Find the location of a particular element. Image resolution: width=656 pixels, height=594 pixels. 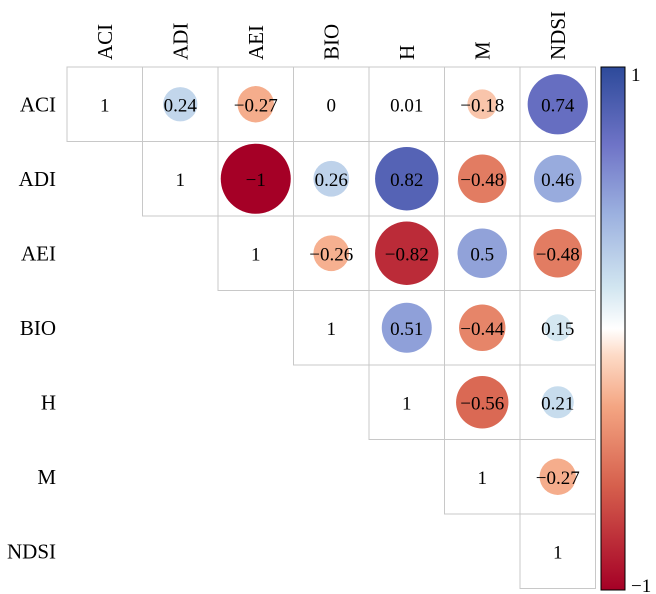

value-label-H-M: −0.56 is located at coordinates (482, 403).